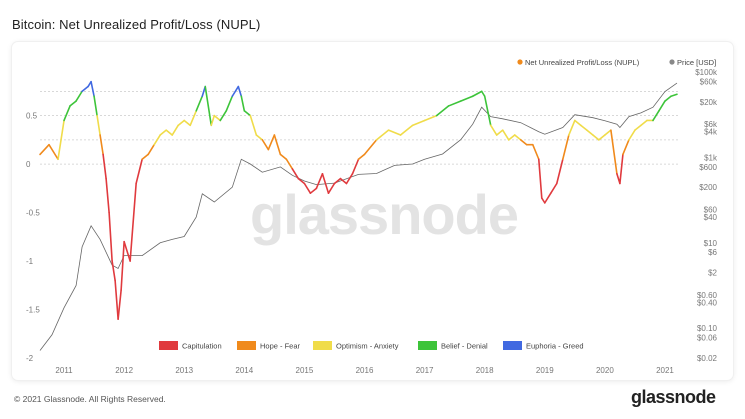  What do you see at coordinates (706, 72) in the screenshot?
I see `y-right-tick-label-0: $100k` at bounding box center [706, 72].